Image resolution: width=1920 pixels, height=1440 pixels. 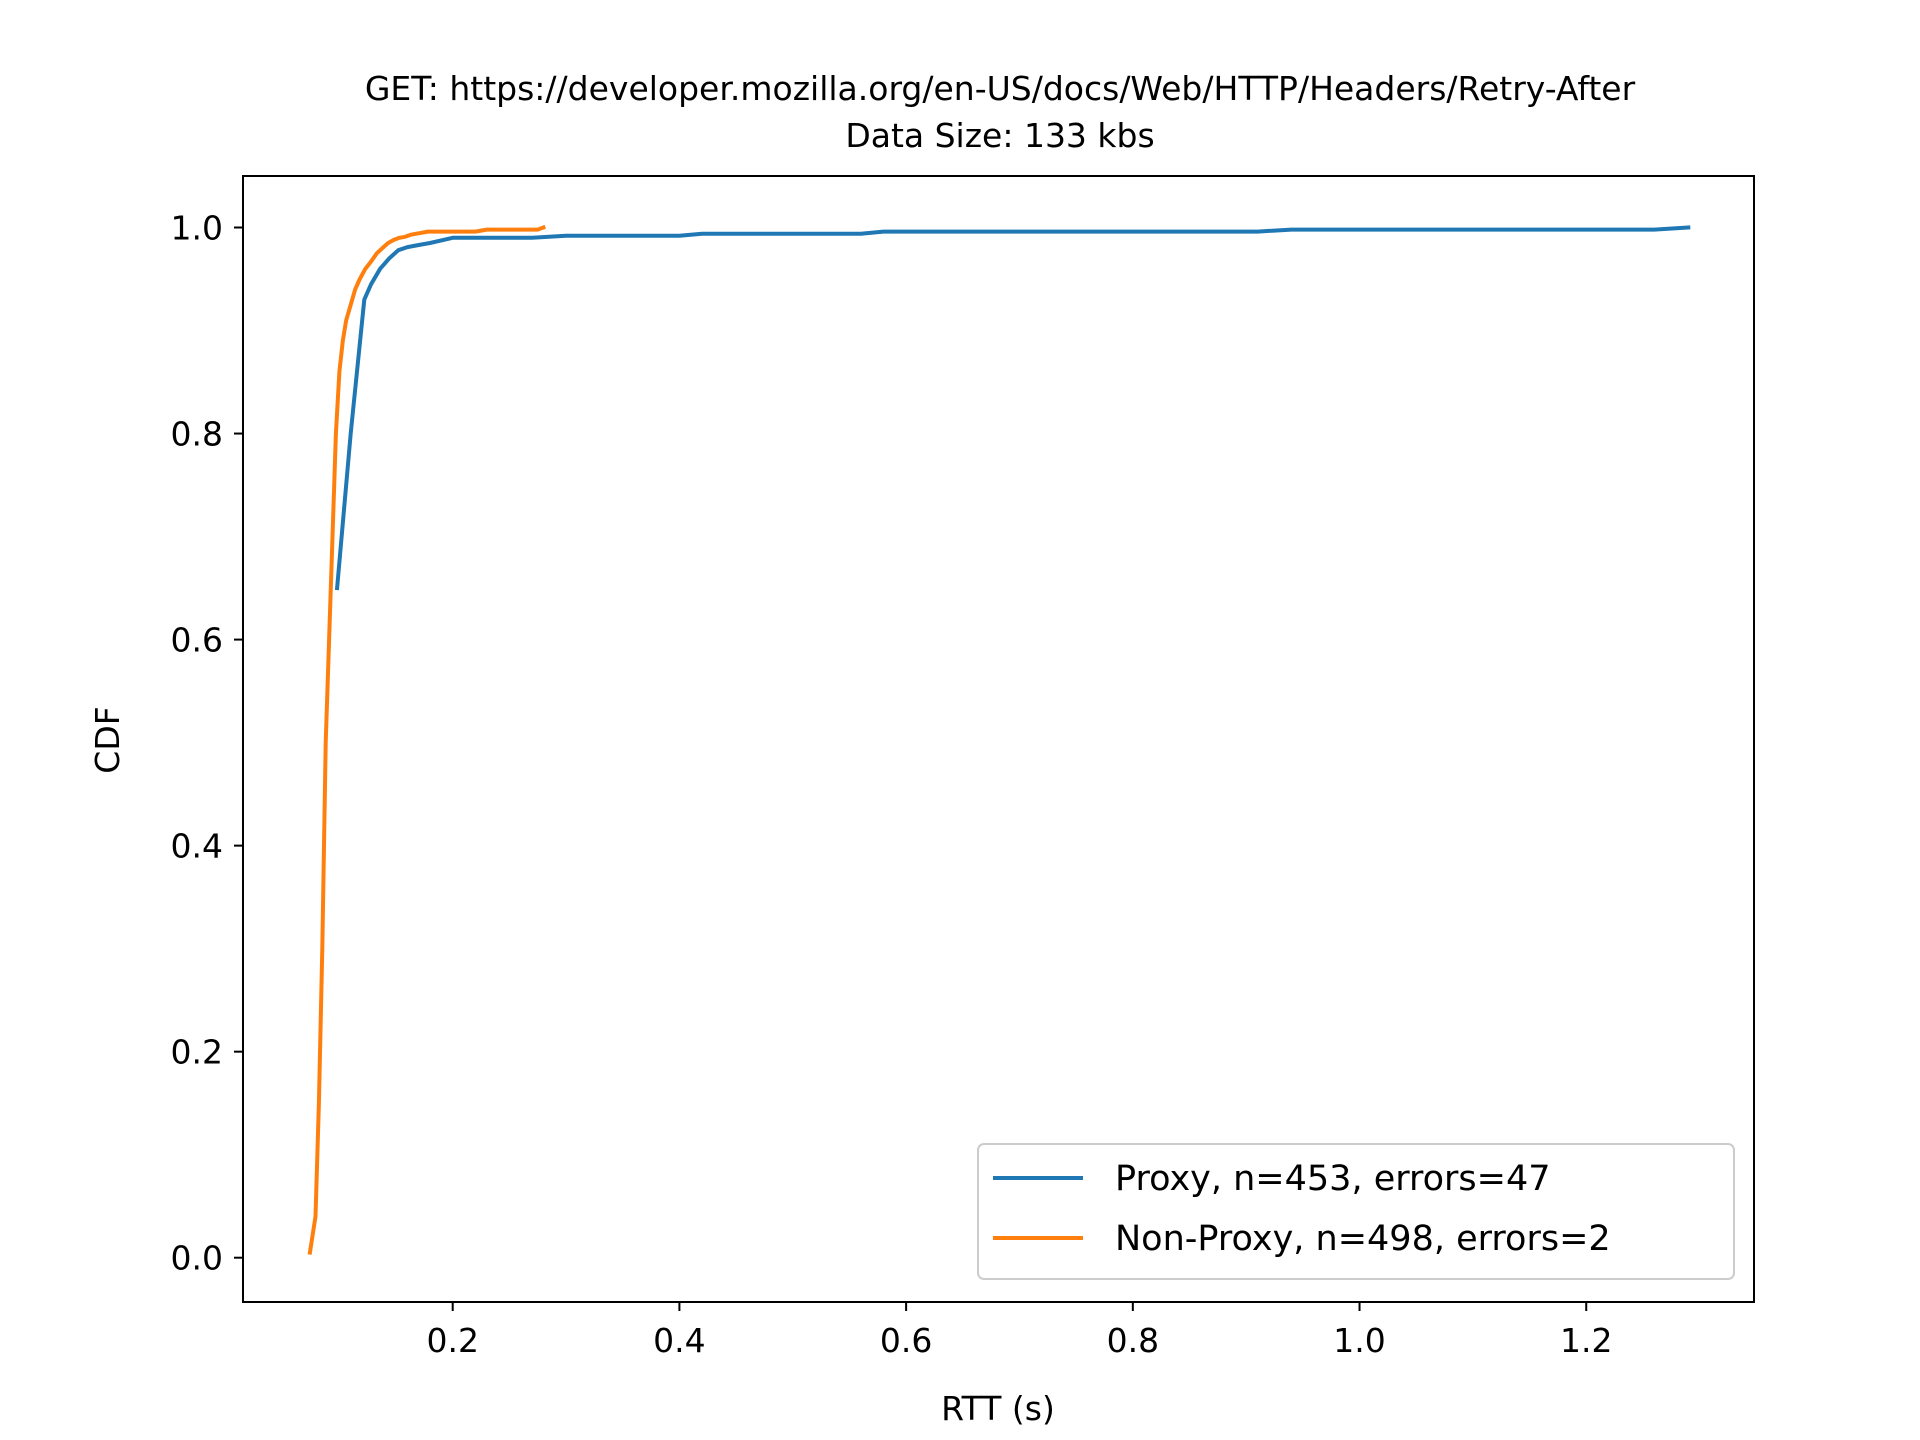 I want to click on y-tick-label: 0.0, so click(x=197, y=1258).